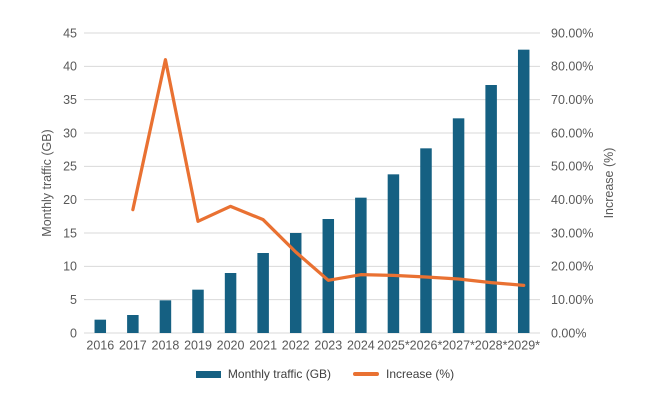 The width and height of the screenshot is (650, 400). Describe the element at coordinates (70, 133) in the screenshot. I see `left-tick-label: 30` at that location.